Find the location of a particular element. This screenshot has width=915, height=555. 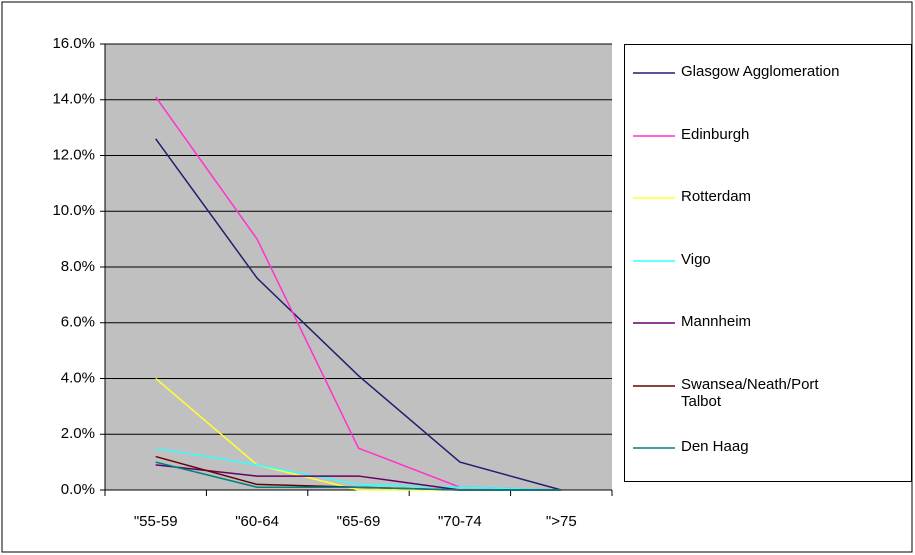

y-tick-label: 16.0% is located at coordinates (73, 43).